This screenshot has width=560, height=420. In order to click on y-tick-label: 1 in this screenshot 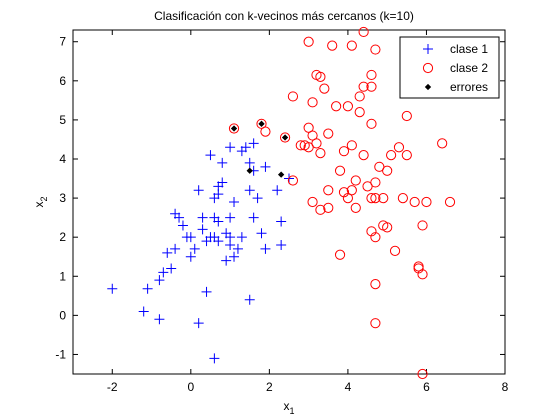, I will do `click(62, 276)`.